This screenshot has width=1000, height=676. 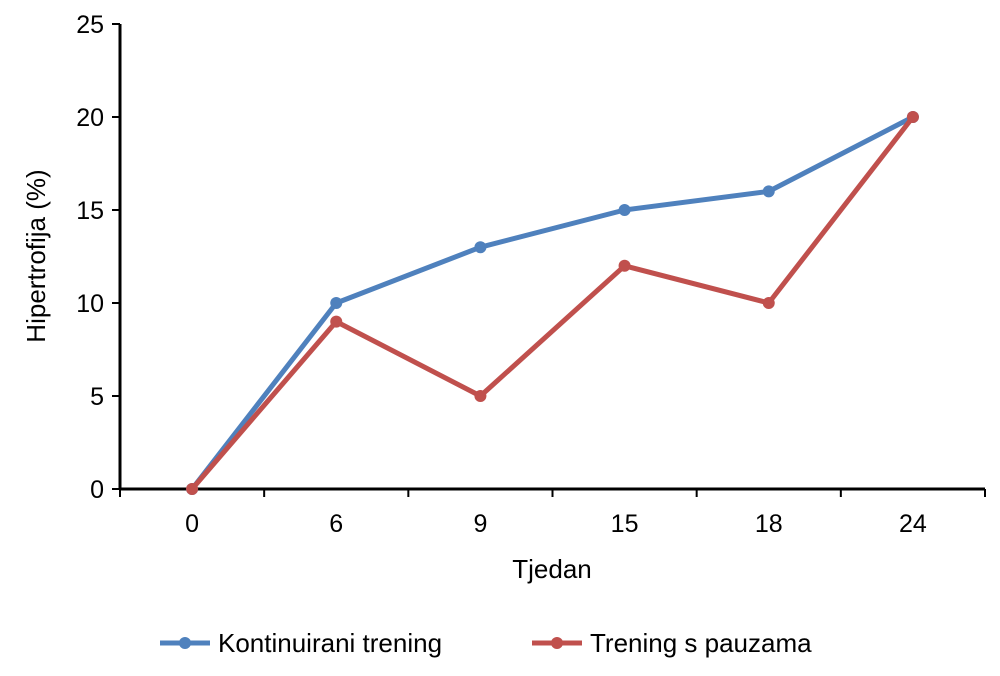 What do you see at coordinates (336, 524) in the screenshot?
I see `x-tick-label: 6` at bounding box center [336, 524].